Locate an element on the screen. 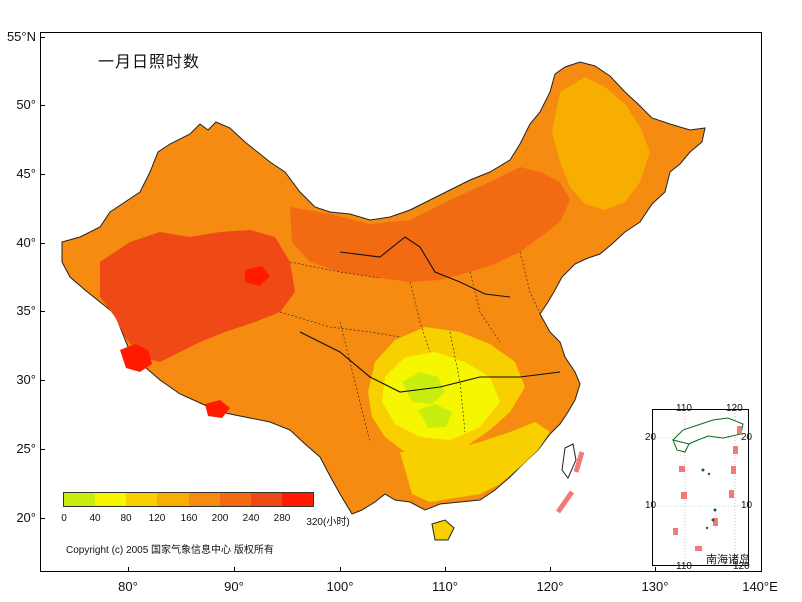 The image size is (802, 602). inset-left-label-10: 10 is located at coordinates (651, 505).